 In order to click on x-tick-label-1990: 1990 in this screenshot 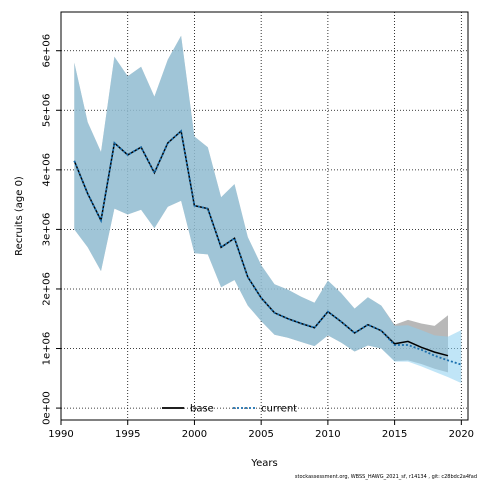, I will do `click(60, 434)`.